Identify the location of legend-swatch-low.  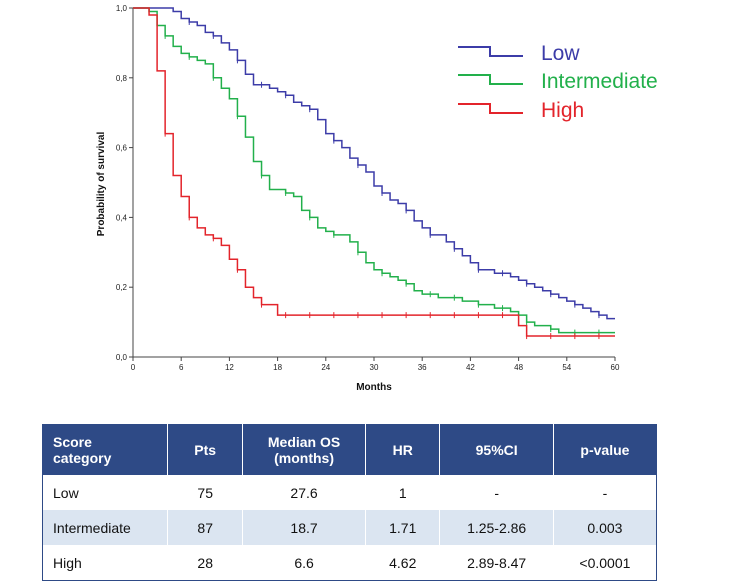
(490, 51).